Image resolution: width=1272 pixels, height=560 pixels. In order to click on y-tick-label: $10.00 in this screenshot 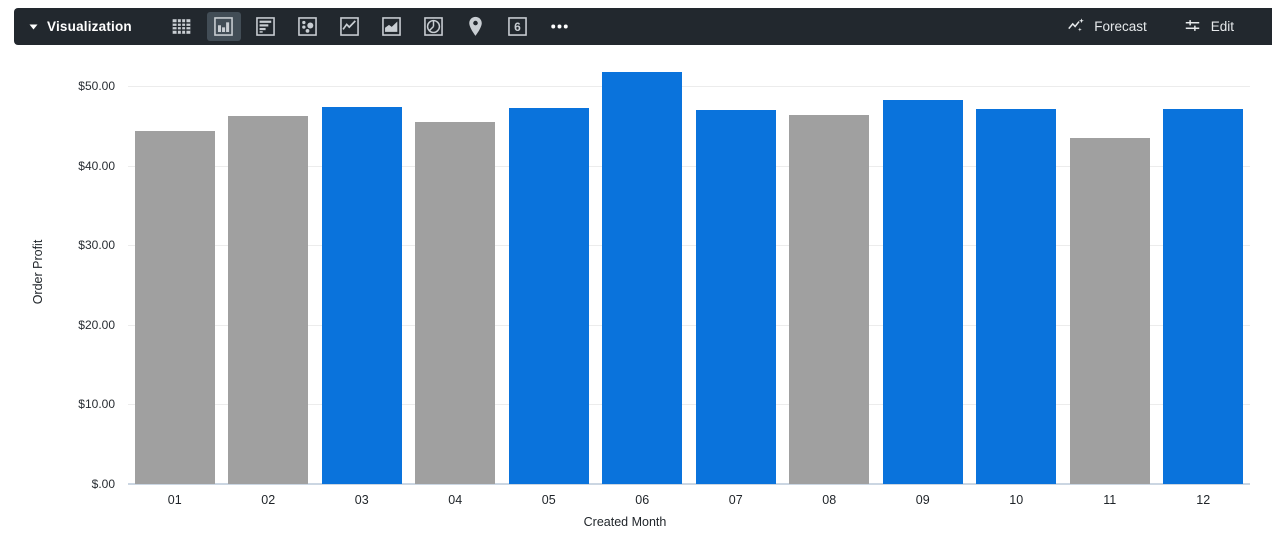, I will do `click(96, 404)`.